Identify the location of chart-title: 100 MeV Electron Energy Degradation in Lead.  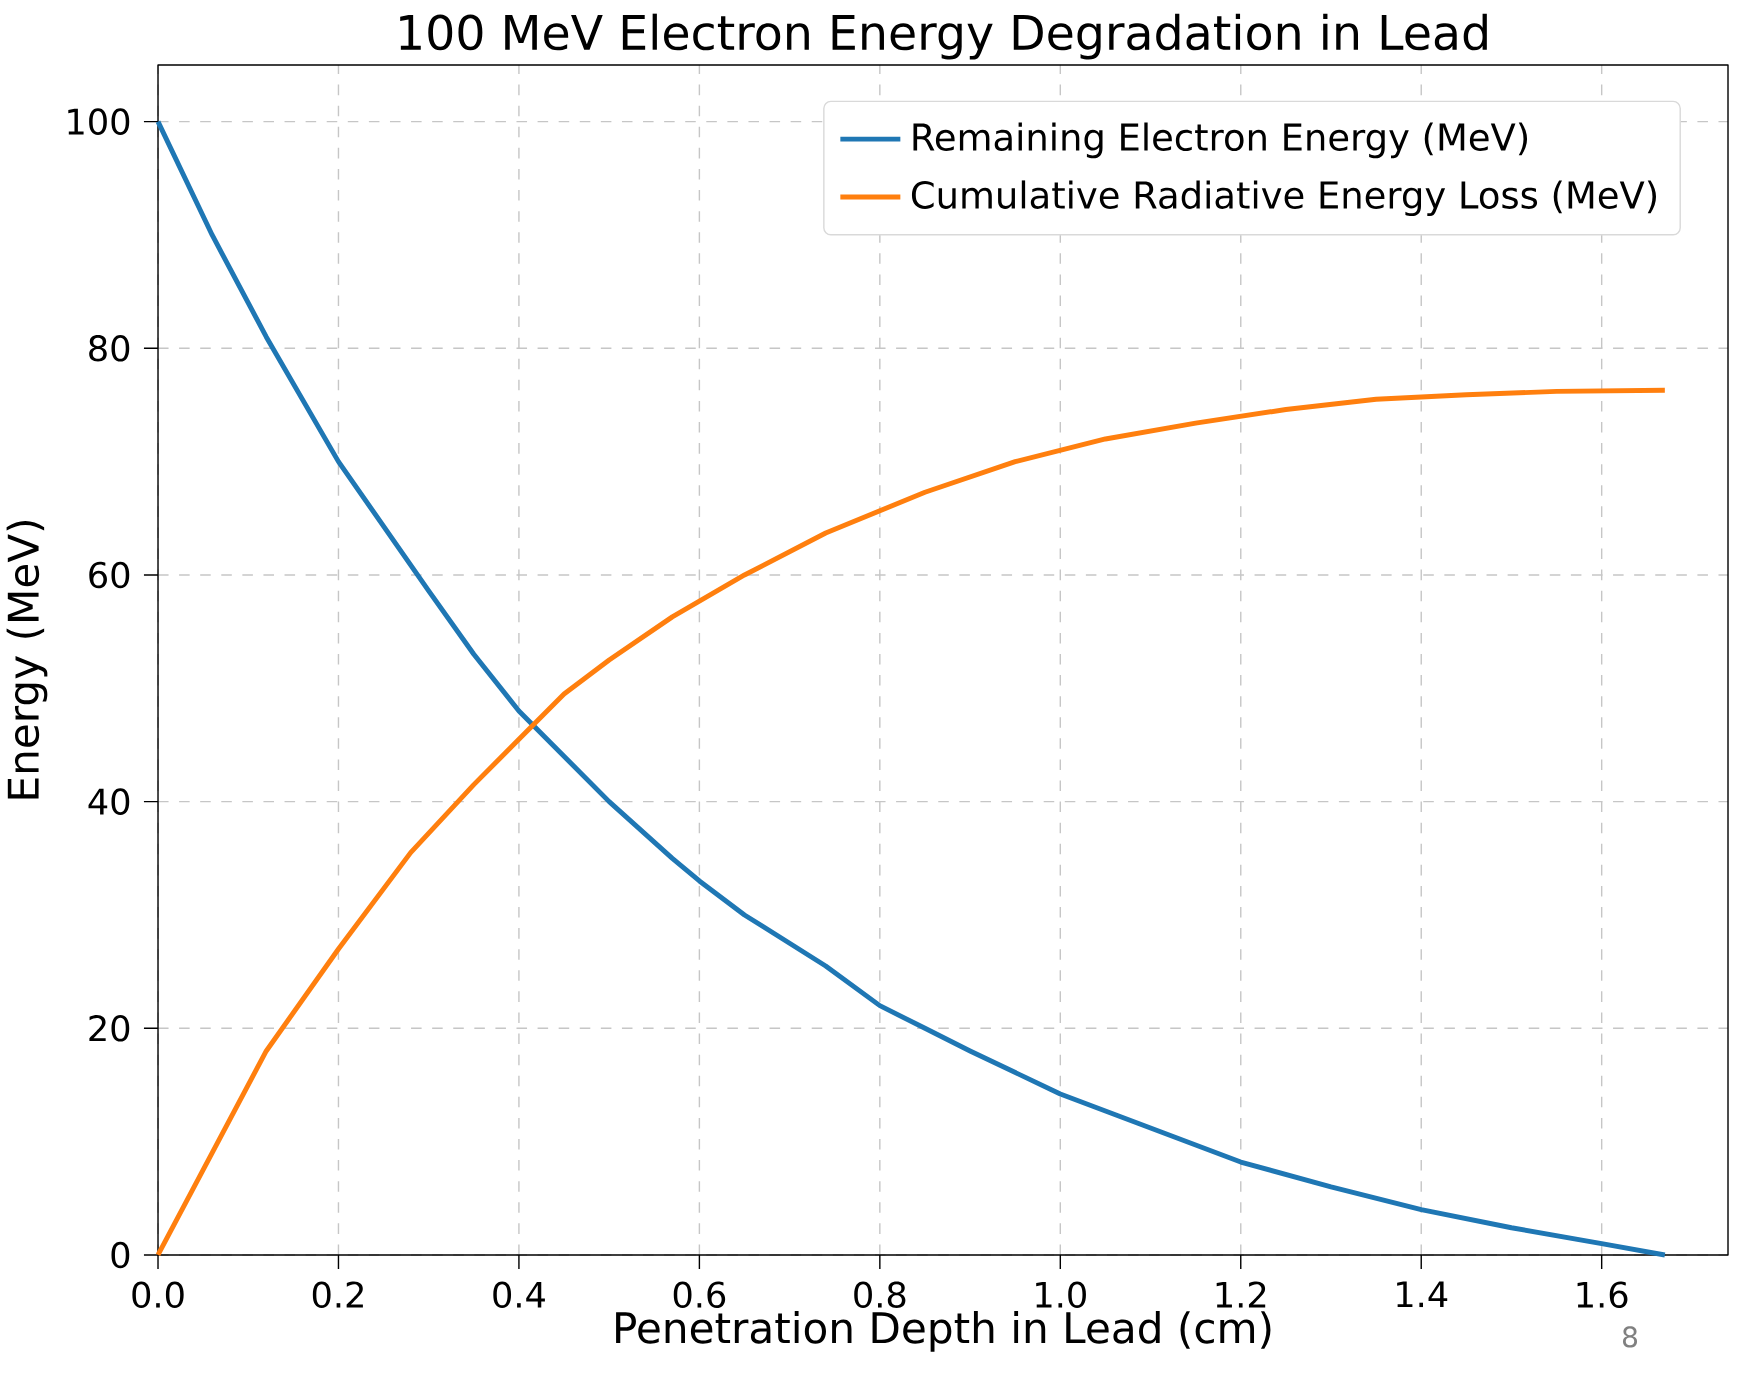
(943, 36).